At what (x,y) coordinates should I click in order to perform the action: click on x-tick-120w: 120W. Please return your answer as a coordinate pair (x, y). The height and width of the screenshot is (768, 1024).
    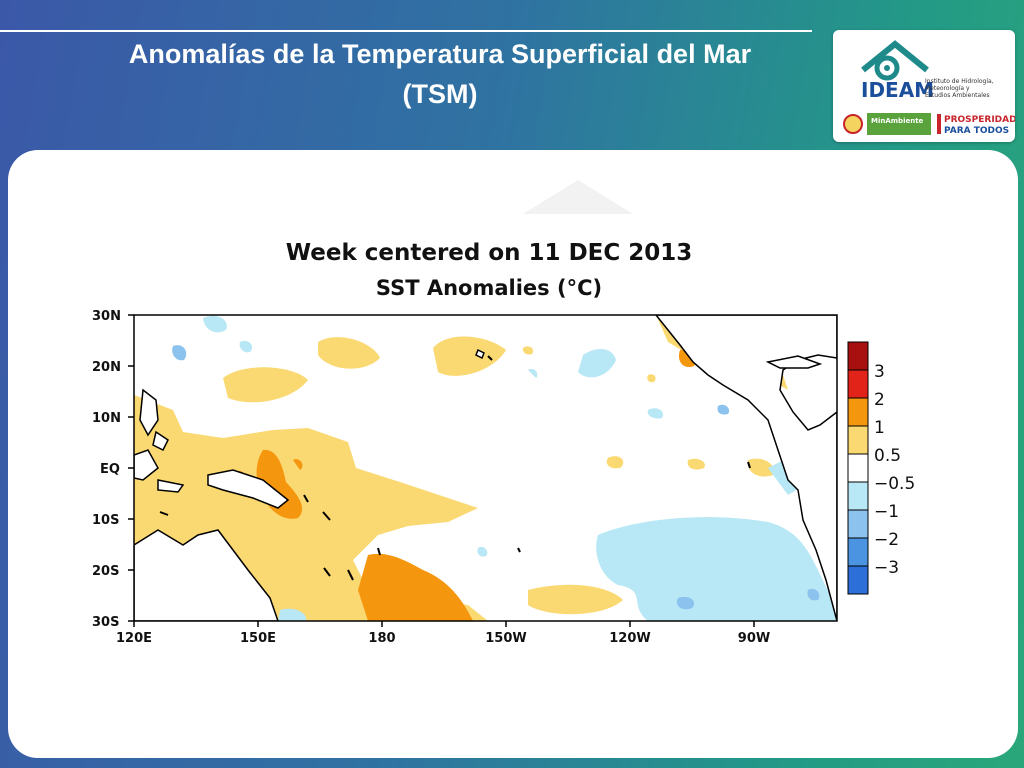
    Looking at the image, I should click on (629, 638).